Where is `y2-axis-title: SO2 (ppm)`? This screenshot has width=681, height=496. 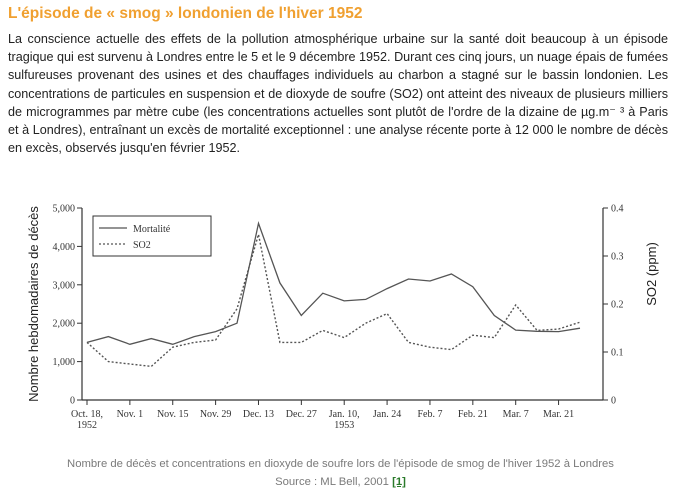
y2-axis-title: SO2 (ppm) is located at coordinates (651, 274).